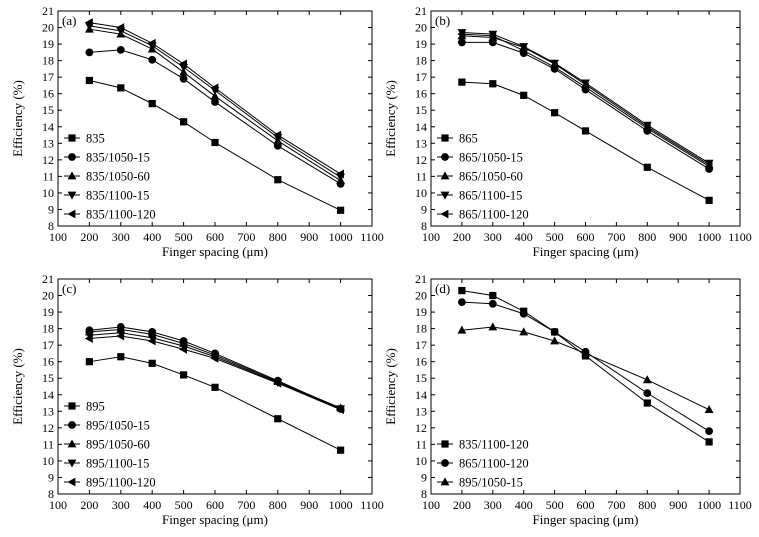 This screenshot has height=537, width=759. What do you see at coordinates (107, 445) in the screenshot?
I see `legend-item: 895/1050-60` at bounding box center [107, 445].